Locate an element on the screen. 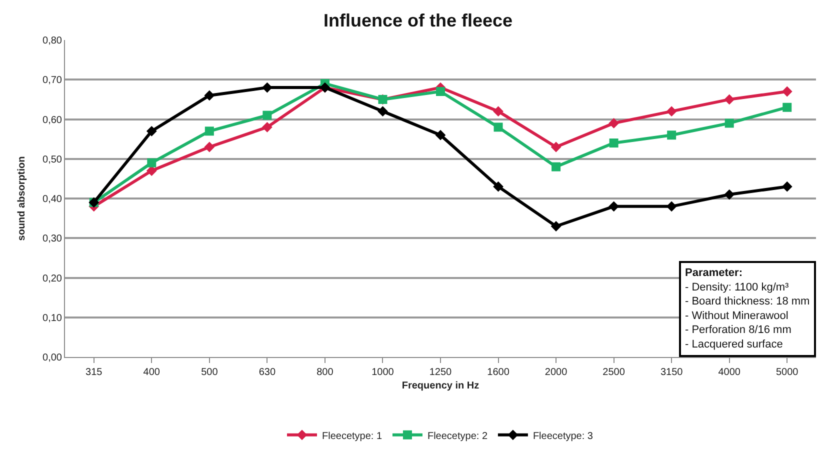 This screenshot has height=461, width=836. legend-label: Fleecetype: 2 is located at coordinates (457, 436).